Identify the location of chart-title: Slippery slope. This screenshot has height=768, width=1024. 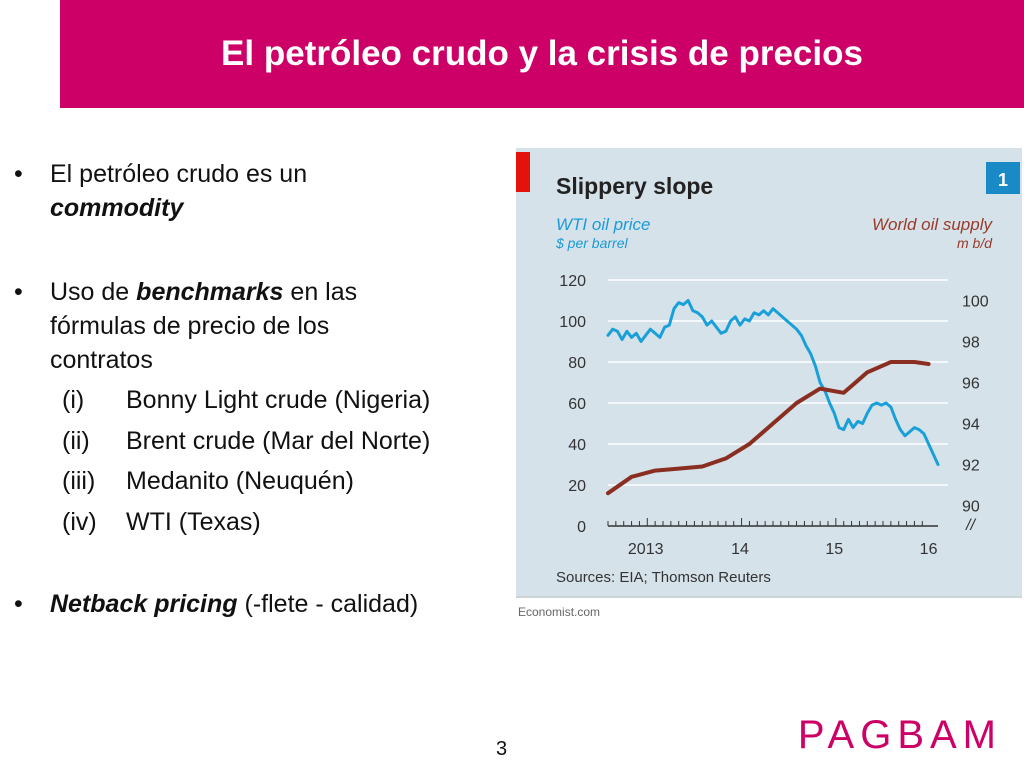
(634, 186).